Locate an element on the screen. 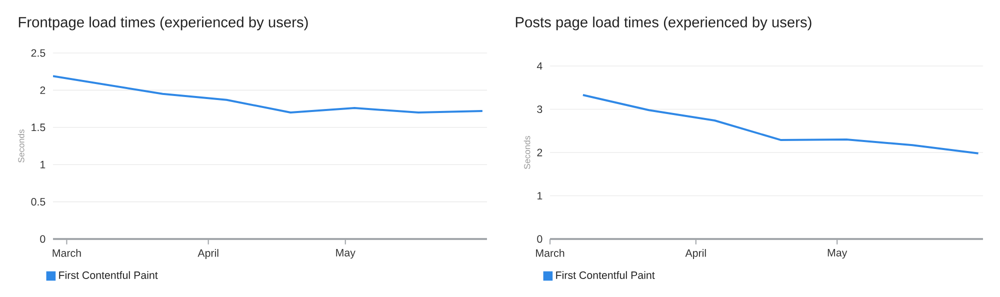  y-tick-label: 4 is located at coordinates (539, 66).